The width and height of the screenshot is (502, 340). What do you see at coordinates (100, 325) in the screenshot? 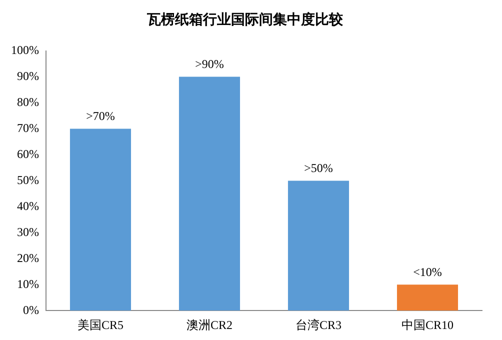
I see `x-tick-label: 美国CR5` at bounding box center [100, 325].